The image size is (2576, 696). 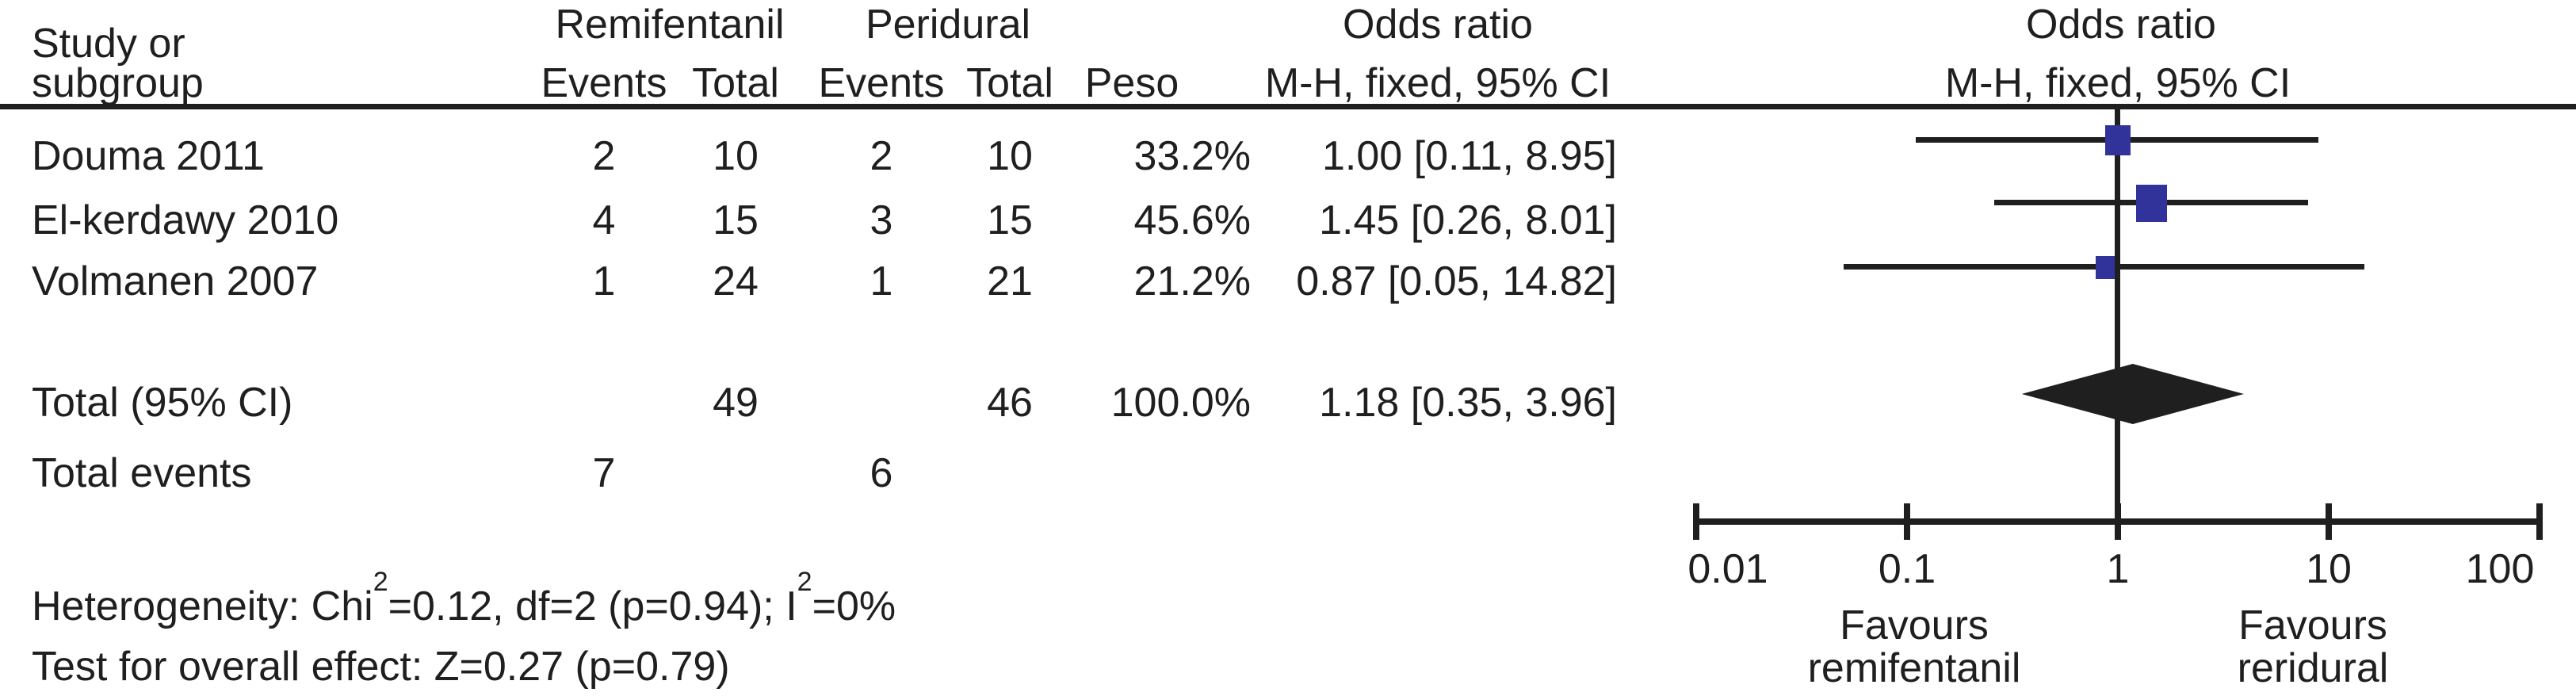 What do you see at coordinates (948, 25) in the screenshot?
I see `group-header-peridural: Peridural` at bounding box center [948, 25].